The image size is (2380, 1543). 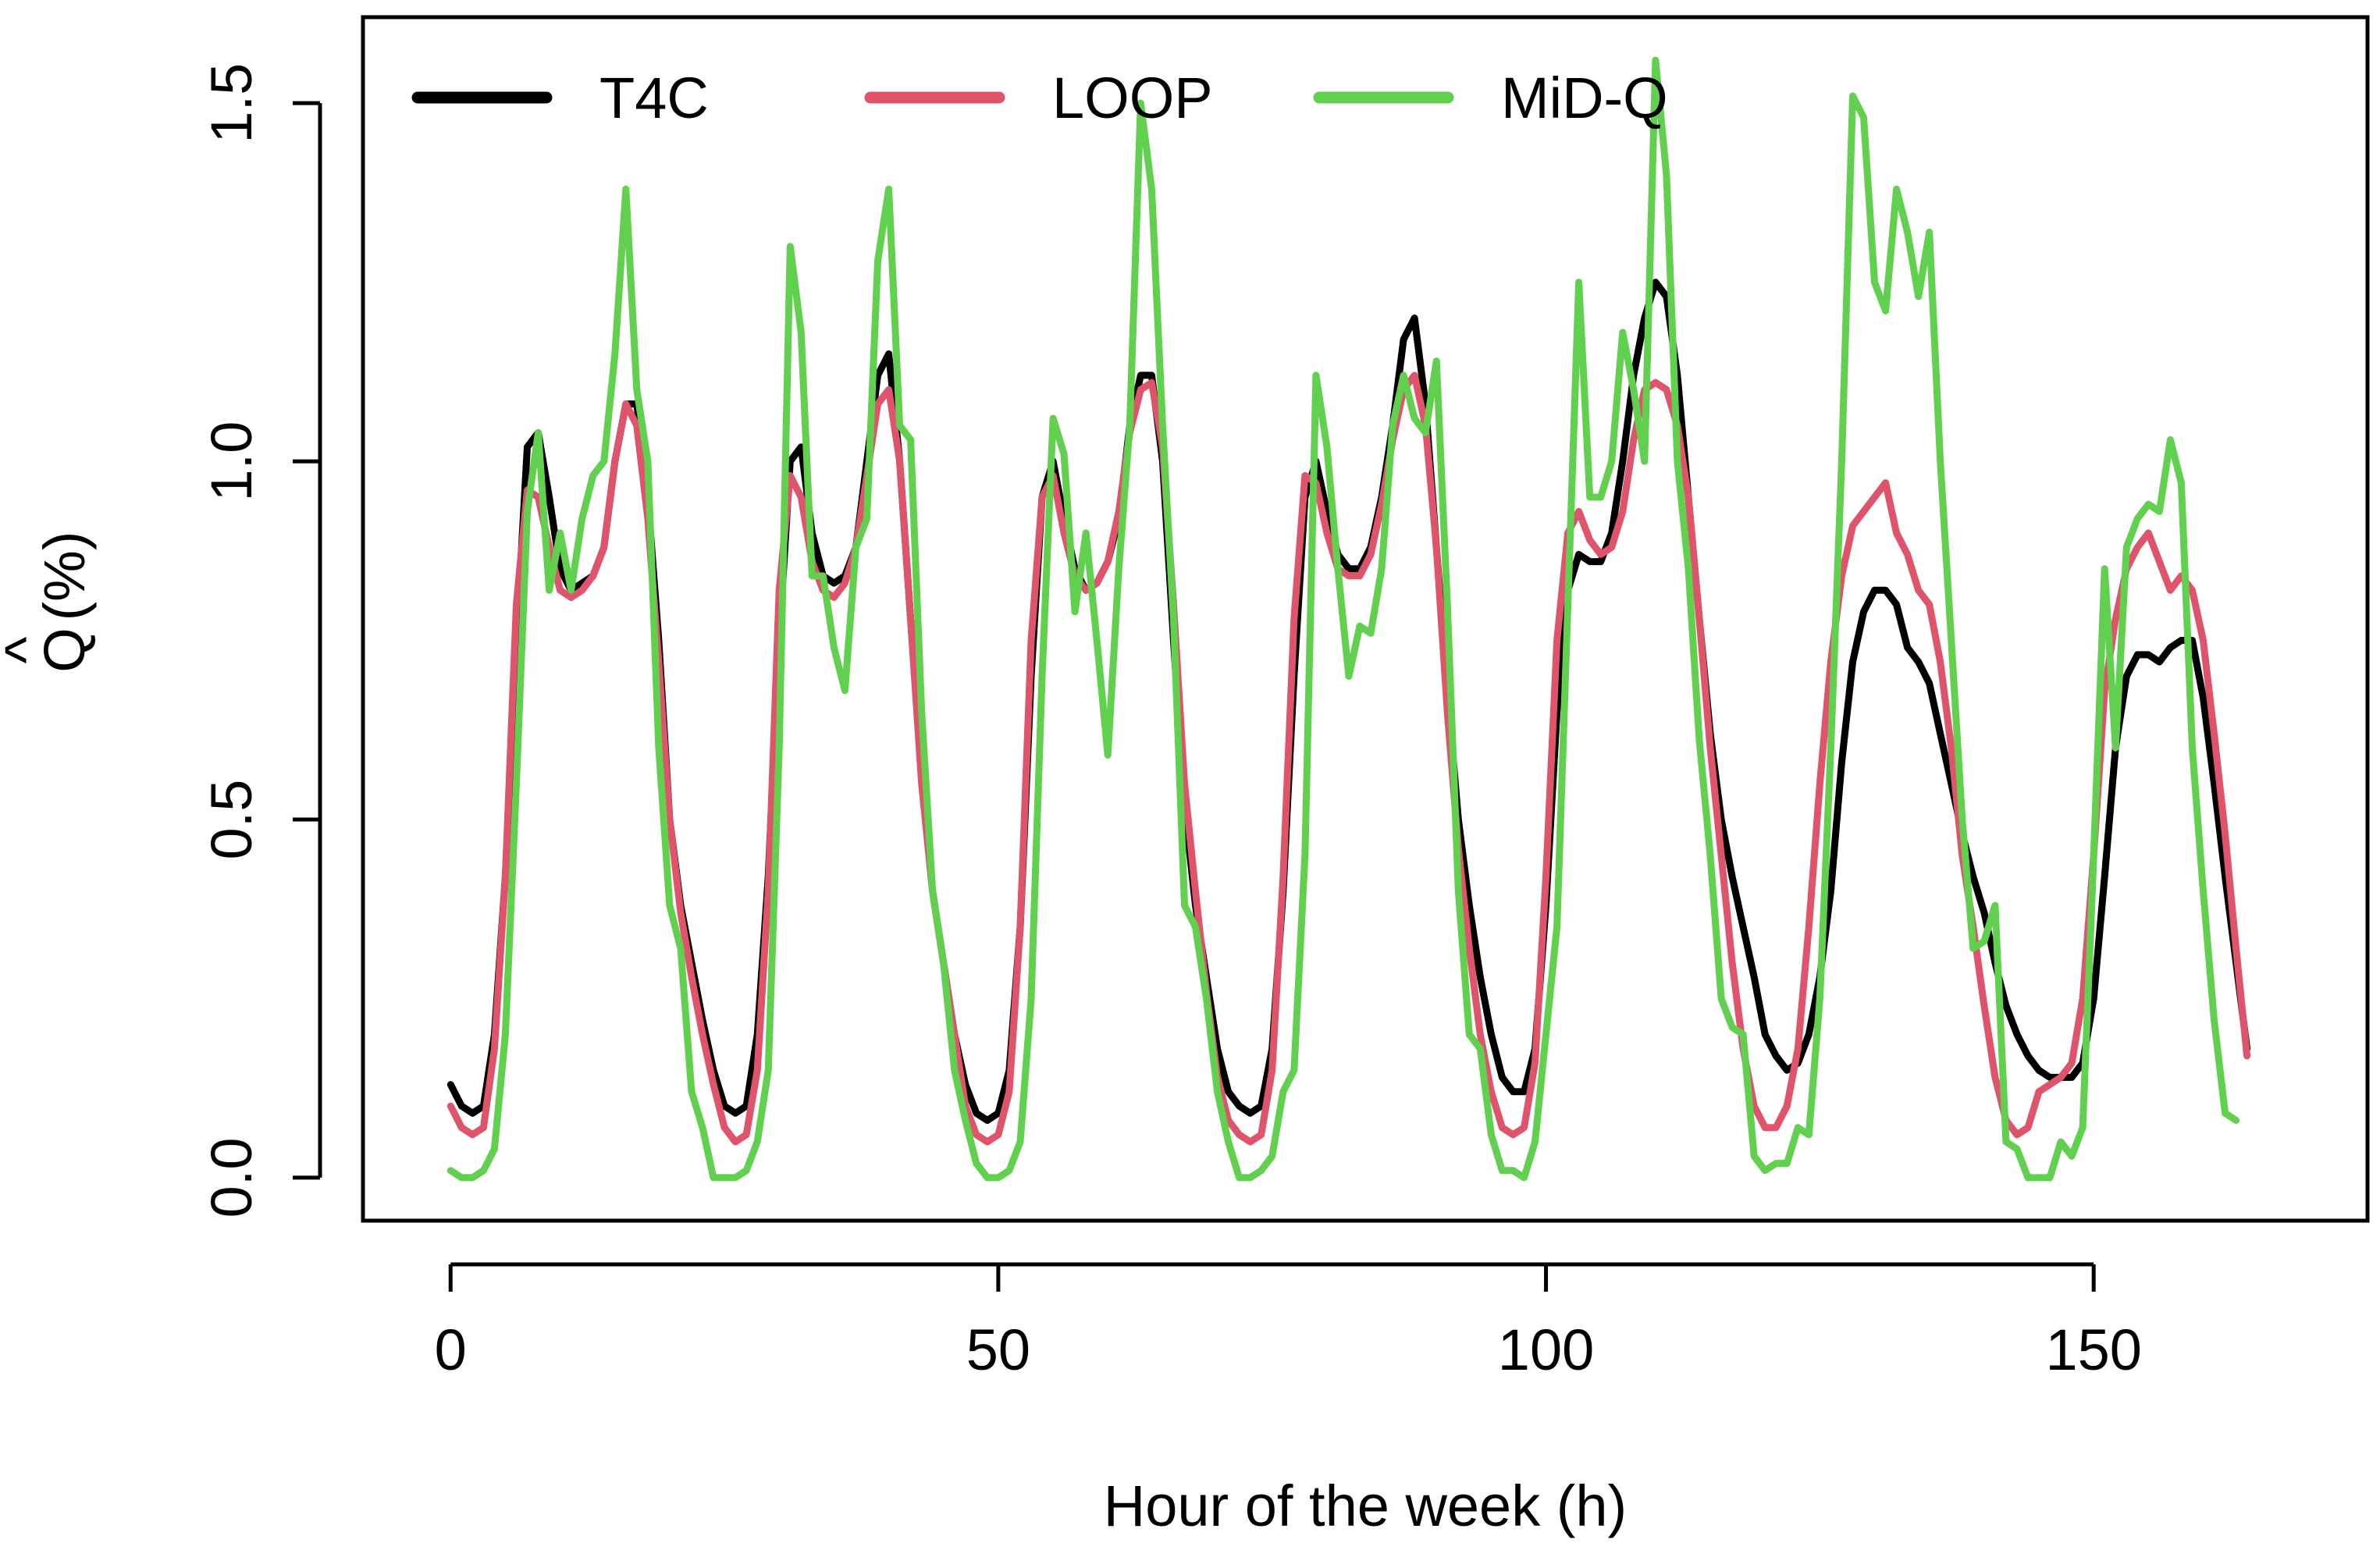 What do you see at coordinates (64, 575) in the screenshot?
I see `y-axis-title-unit: (%)` at bounding box center [64, 575].